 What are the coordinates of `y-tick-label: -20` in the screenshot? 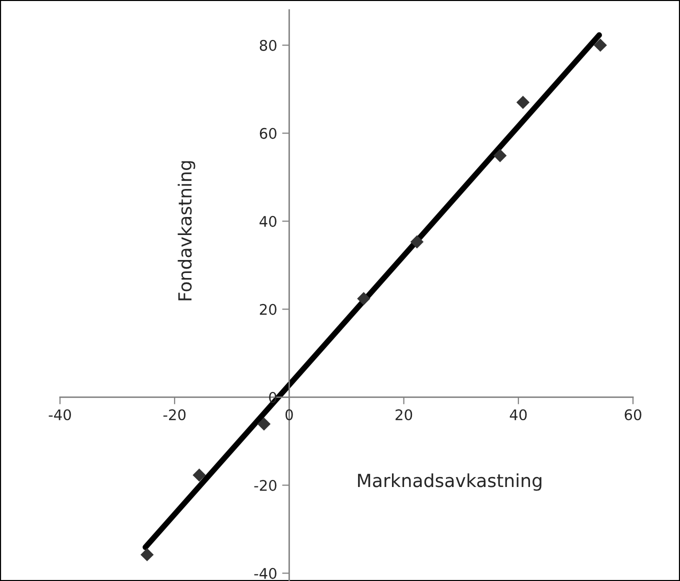 It's located at (265, 485).